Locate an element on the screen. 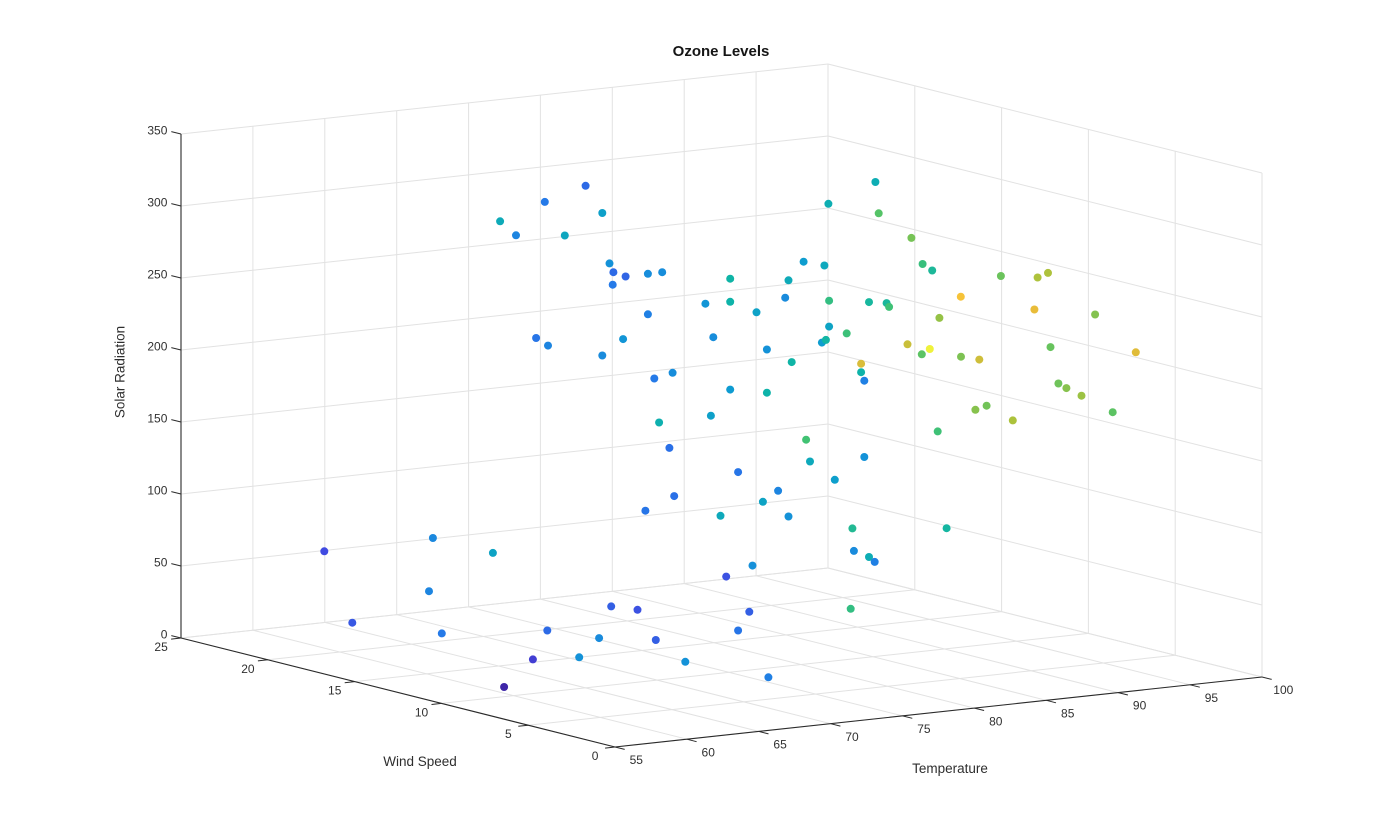 This screenshot has height=840, width=1394. z-tick-labels: 0 50 100 150 200 250 300 350 is located at coordinates (157, 383).